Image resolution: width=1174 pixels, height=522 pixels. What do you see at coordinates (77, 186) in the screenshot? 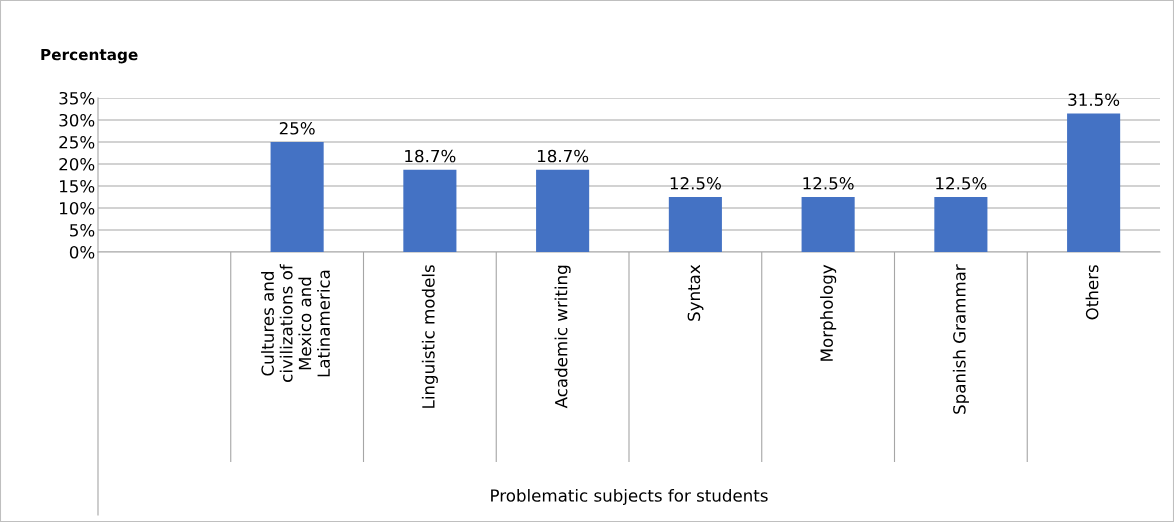
I see `y-tick-label: 15%` at bounding box center [77, 186].